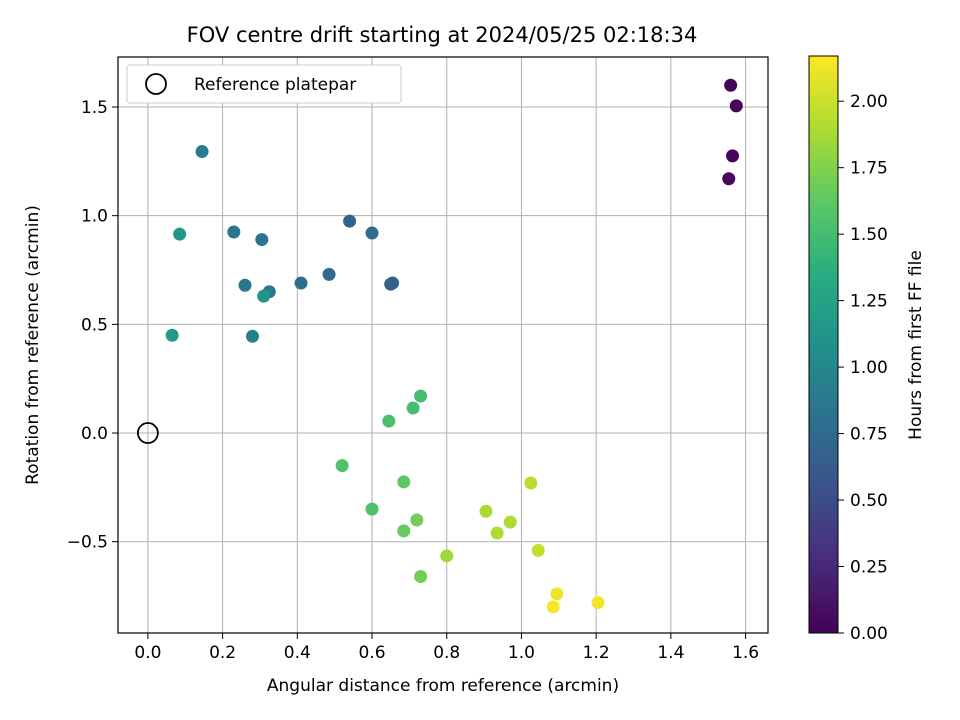 This screenshot has height=720, width=960. Describe the element at coordinates (297, 653) in the screenshot. I see `x-tick-label: 0.4` at that location.